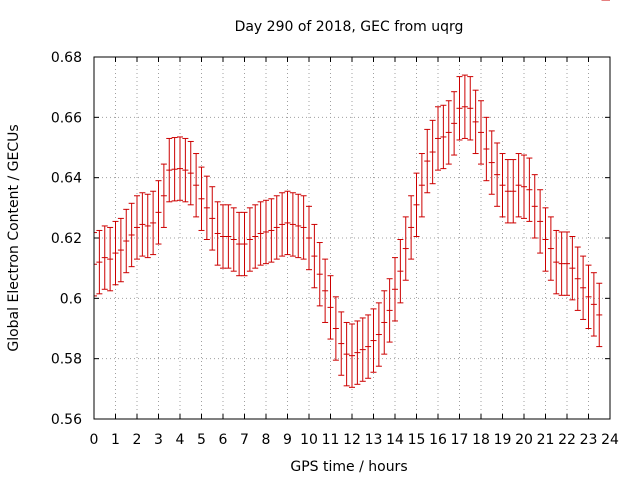 This screenshot has height=480, width=640. Describe the element at coordinates (349, 27) in the screenshot. I see `chart-title: Day 290 of 2018, GEC from uqrg` at that location.